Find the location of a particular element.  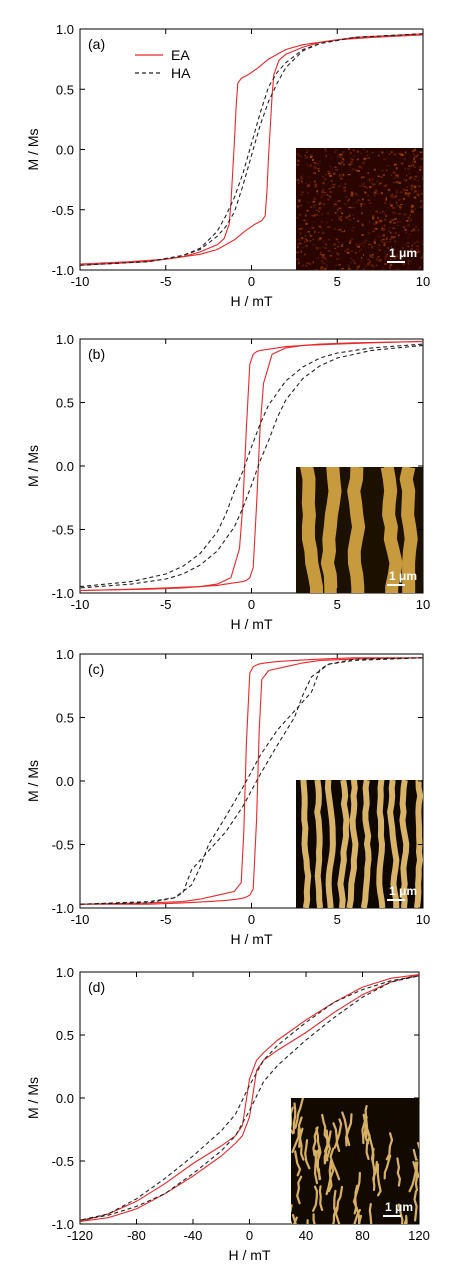

panel-label: (b) is located at coordinates (96, 354).